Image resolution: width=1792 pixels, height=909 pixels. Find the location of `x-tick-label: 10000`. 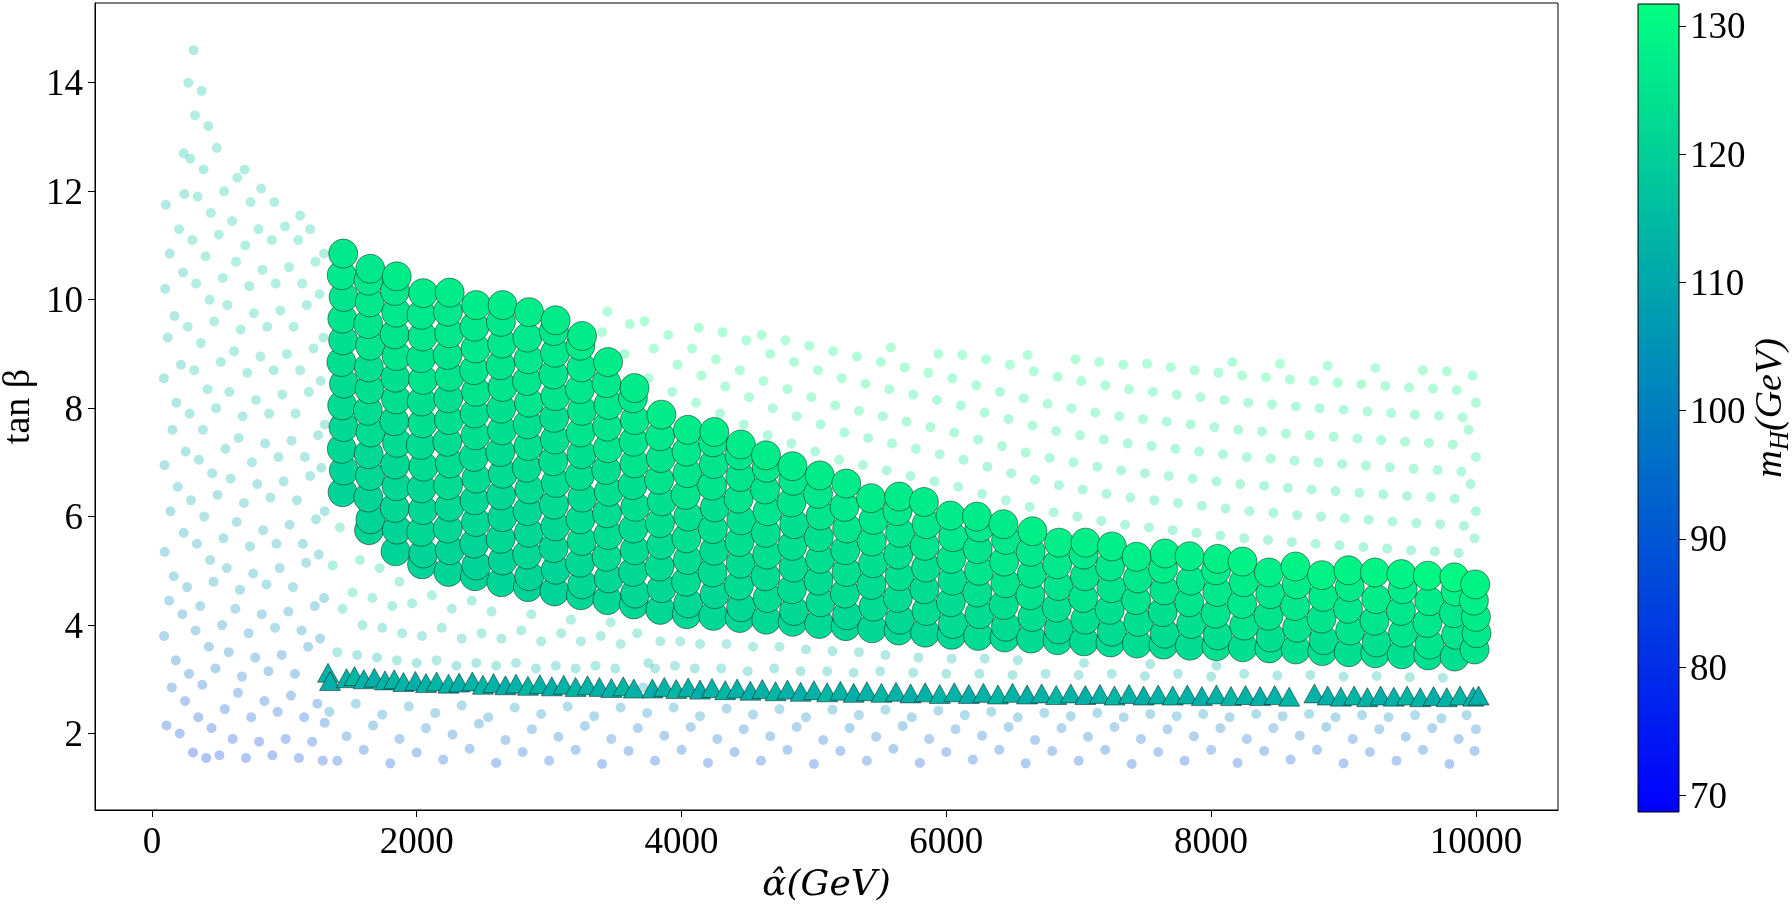

x-tick-label: 10000 is located at coordinates (1476, 840).